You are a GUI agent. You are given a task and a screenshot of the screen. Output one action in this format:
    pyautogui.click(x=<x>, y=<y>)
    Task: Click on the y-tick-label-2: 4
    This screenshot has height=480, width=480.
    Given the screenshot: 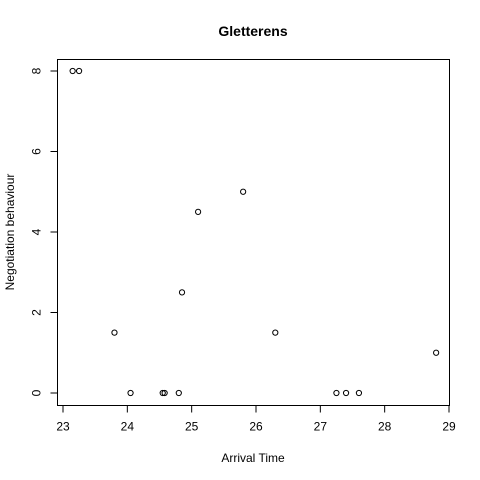 What is the action you would take?
    pyautogui.click(x=37, y=231)
    